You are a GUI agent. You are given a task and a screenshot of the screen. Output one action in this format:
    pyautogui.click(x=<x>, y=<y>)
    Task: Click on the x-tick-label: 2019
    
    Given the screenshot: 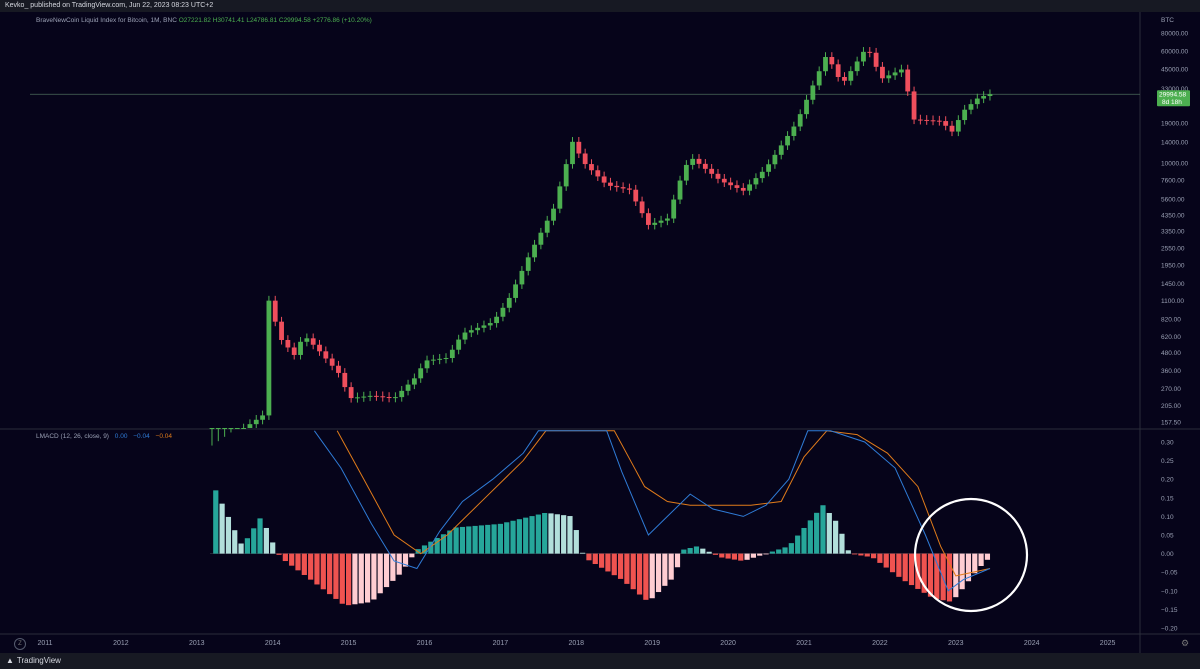 What is the action you would take?
    pyautogui.click(x=652, y=643)
    